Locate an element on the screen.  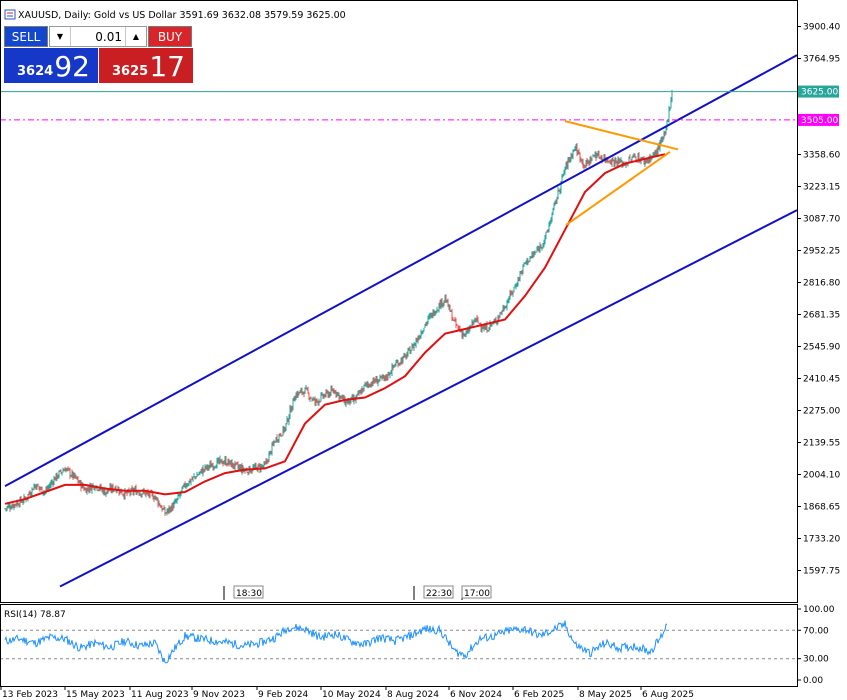
lot-size-input is located at coordinates (98, 37).